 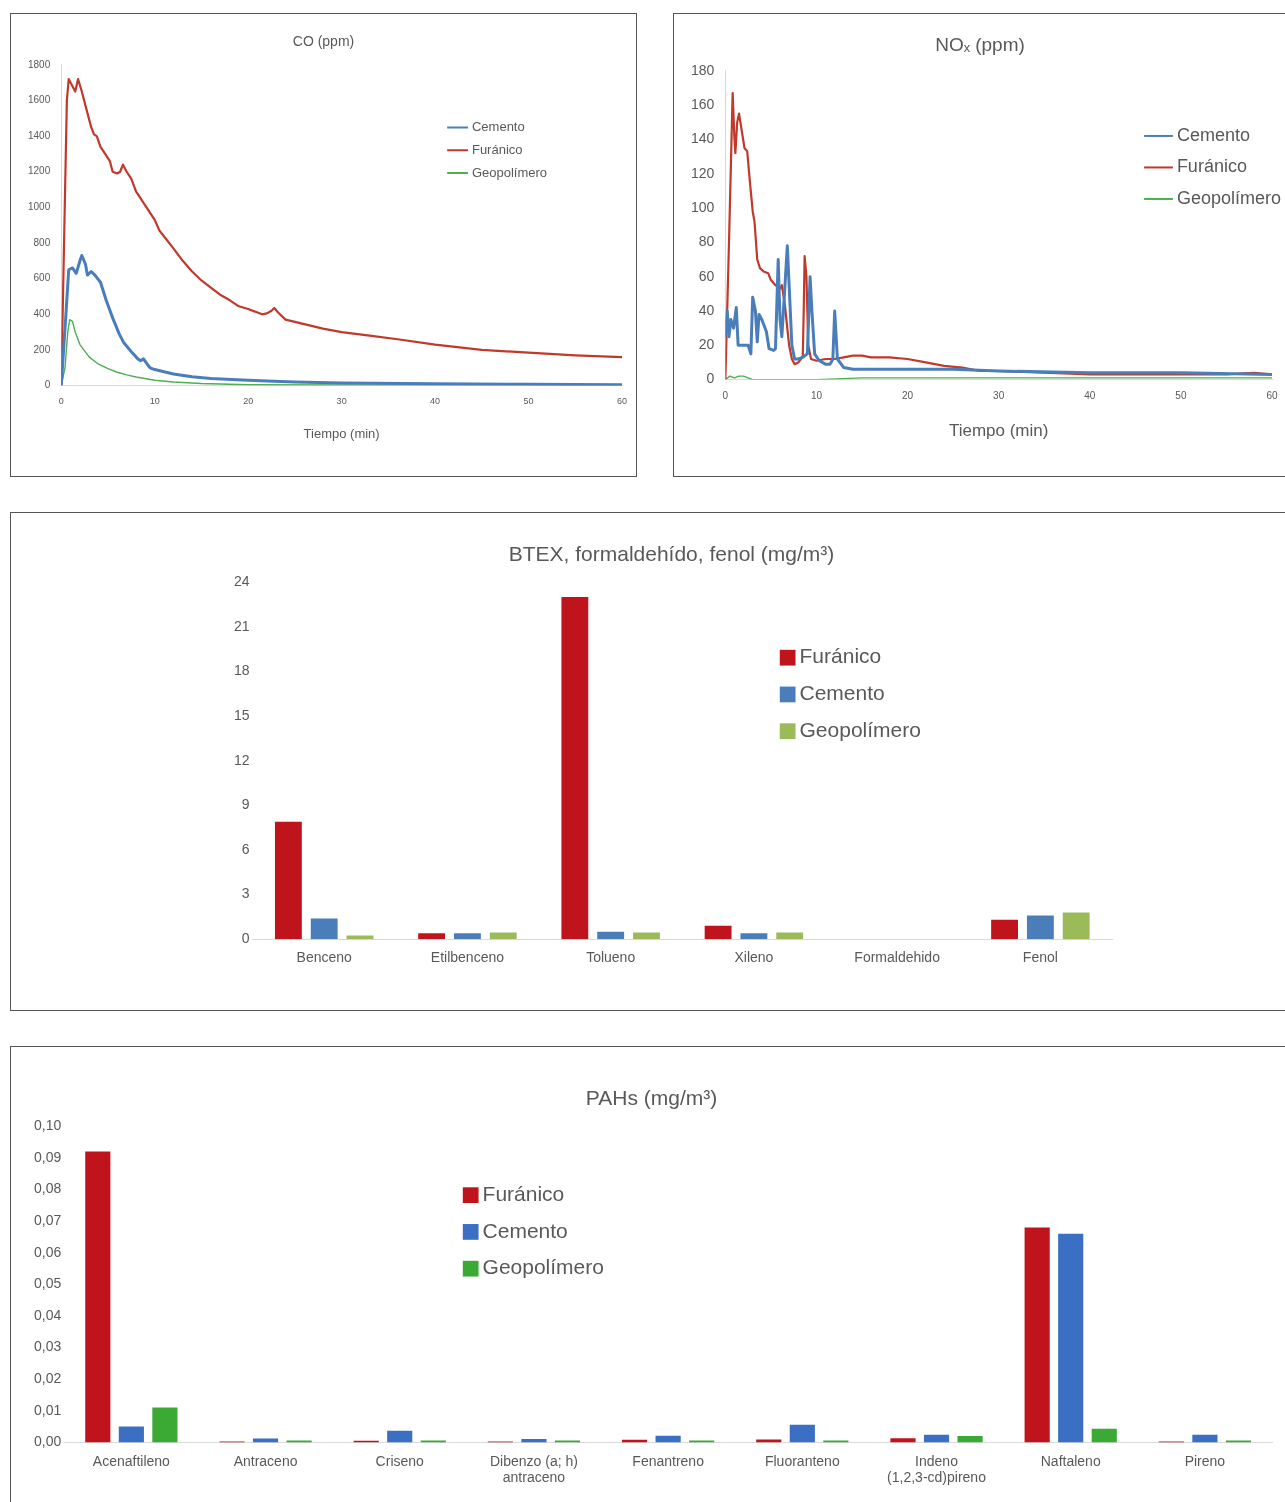 I want to click on x-tick-label: Antraceno, so click(x=265, y=1460).